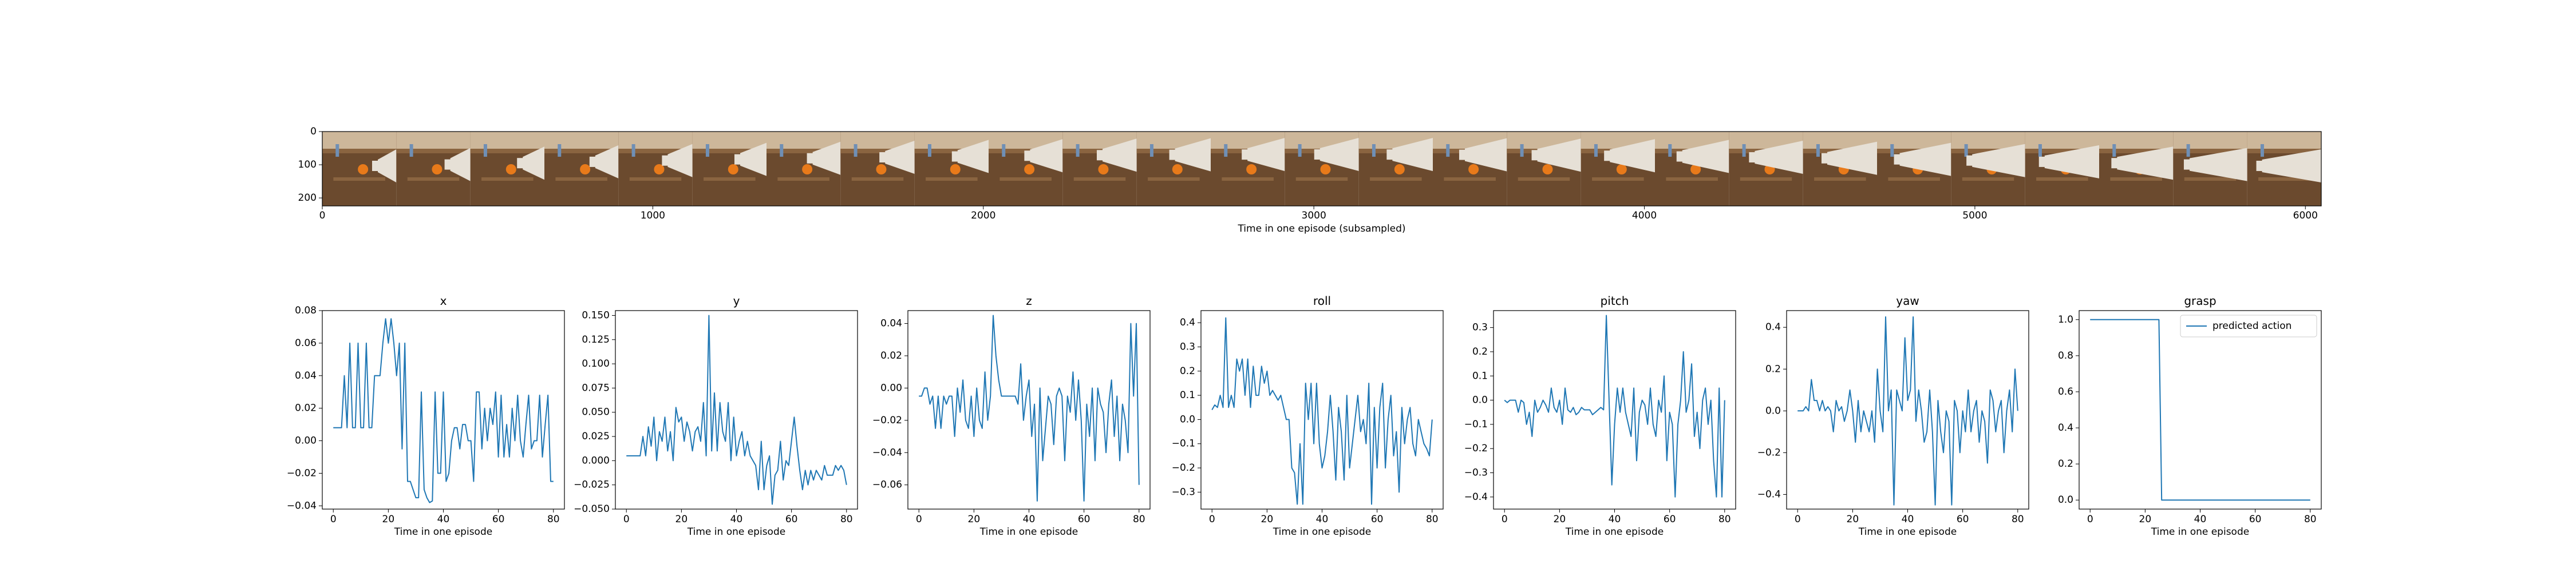 The height and width of the screenshot is (572, 2576). Describe the element at coordinates (1769, 452) in the screenshot. I see `y-tick-label: −0.2` at that location.